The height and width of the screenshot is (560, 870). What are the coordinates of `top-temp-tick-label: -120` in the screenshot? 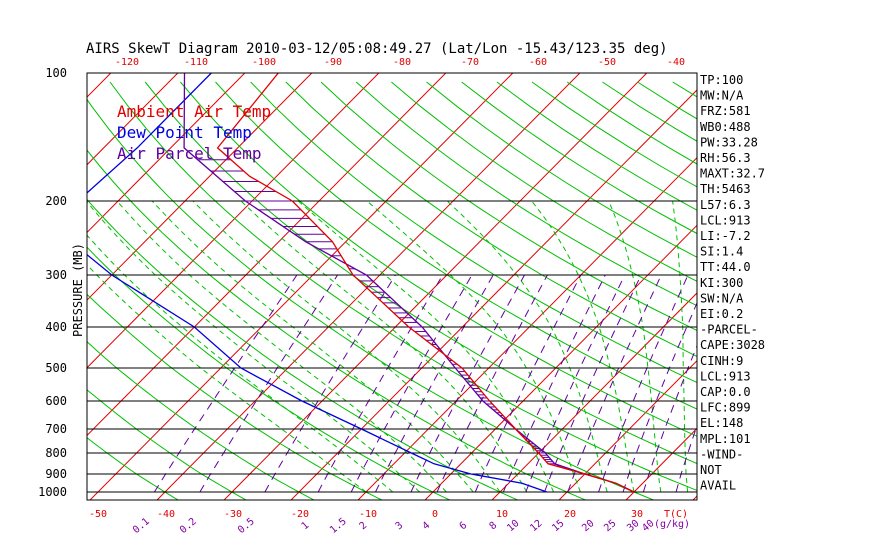 It's located at (127, 62).